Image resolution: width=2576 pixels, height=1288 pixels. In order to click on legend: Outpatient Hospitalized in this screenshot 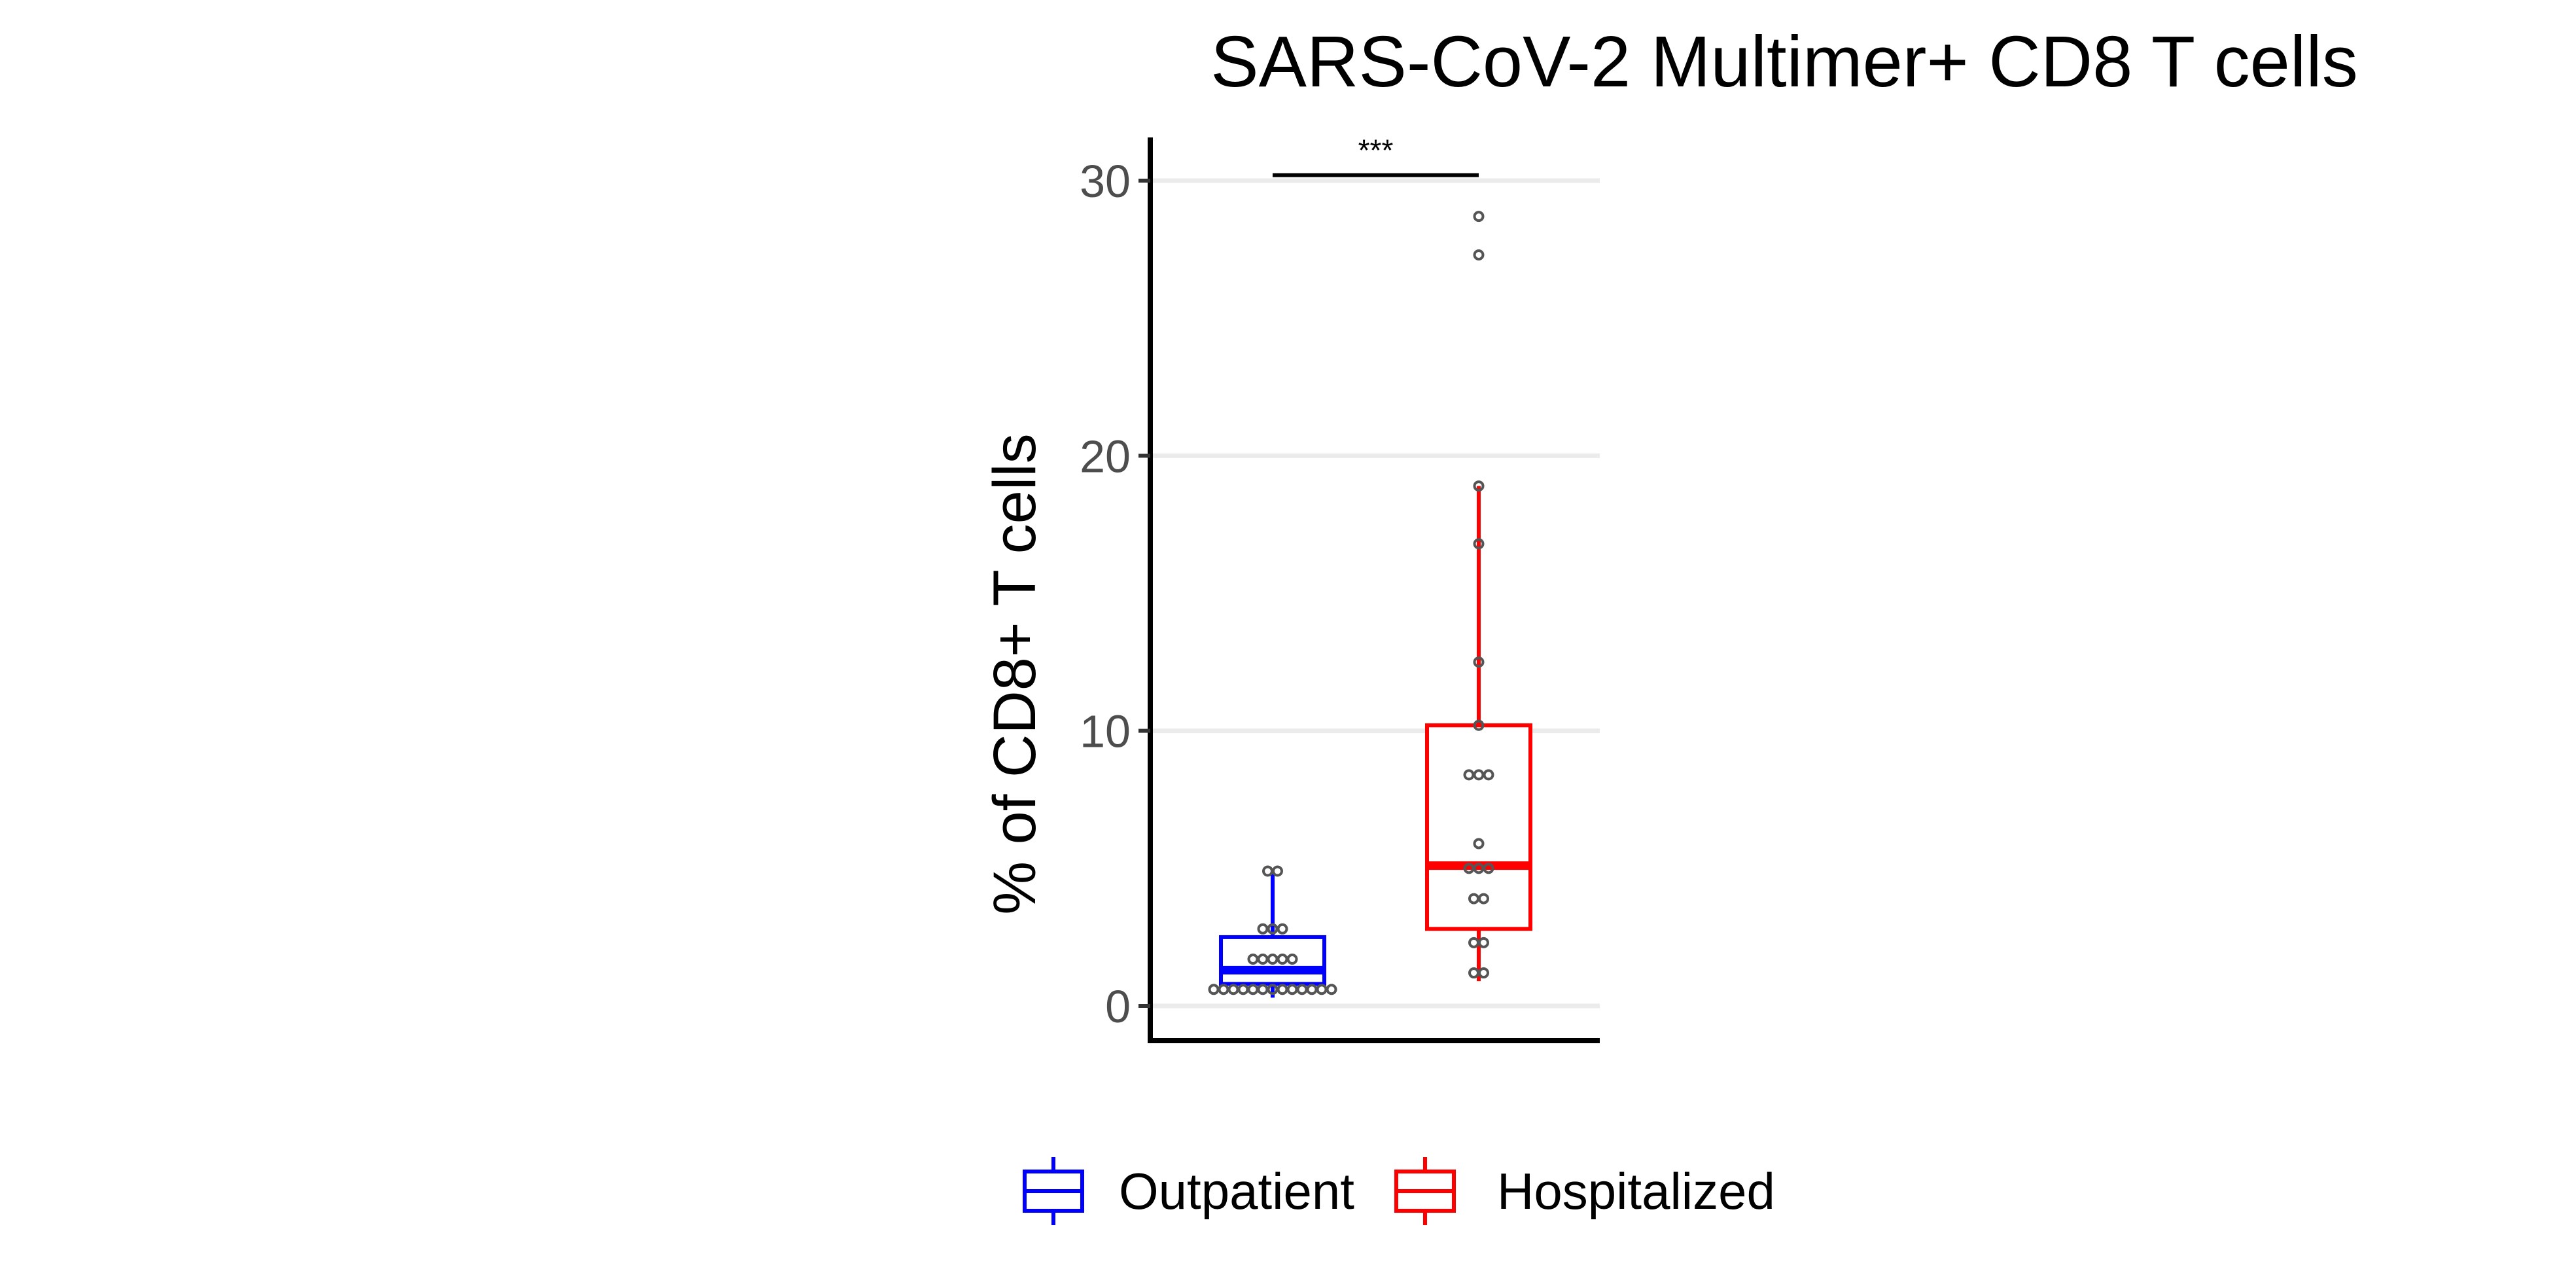, I will do `click(1399, 1191)`.